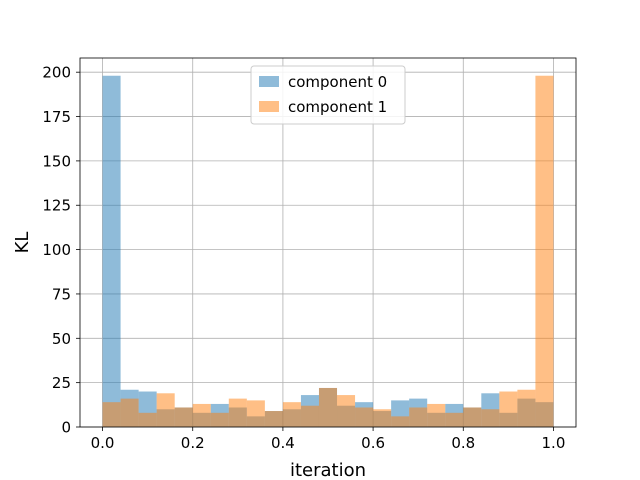 The height and width of the screenshot is (480, 640). What do you see at coordinates (328, 470) in the screenshot?
I see `x-axis-label: iteration` at bounding box center [328, 470].